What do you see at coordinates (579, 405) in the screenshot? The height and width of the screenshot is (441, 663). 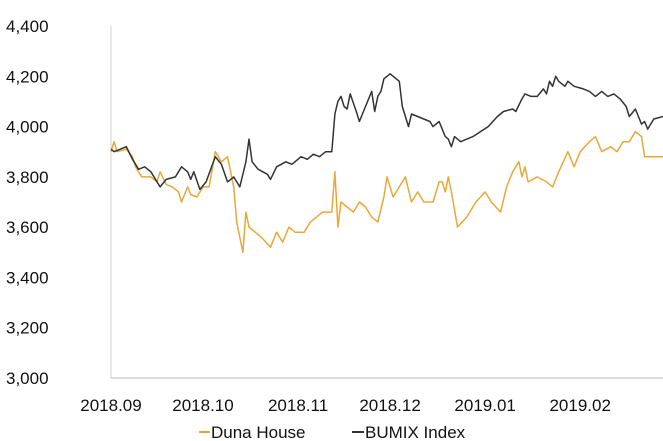 I see `x-tick-label: 2019.02` at bounding box center [579, 405].